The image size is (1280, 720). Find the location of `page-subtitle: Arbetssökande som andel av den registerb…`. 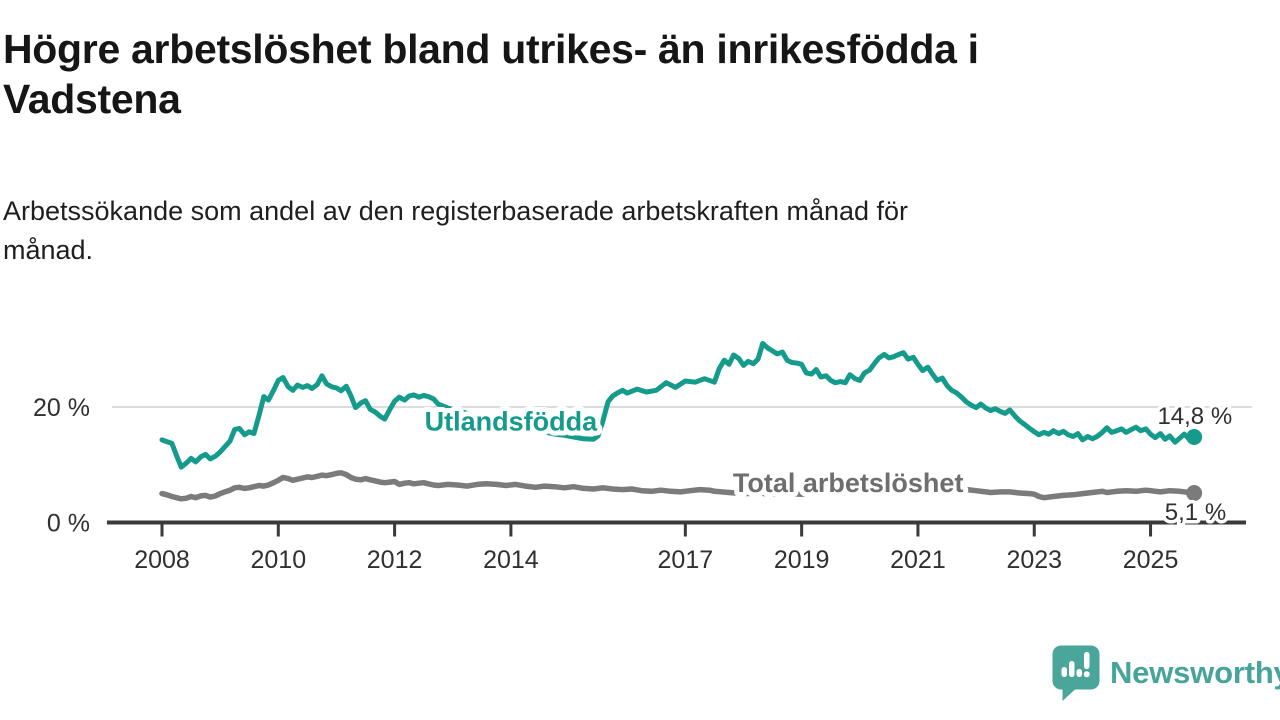

page-subtitle: Arbetssökande som andel av den registerb… is located at coordinates (456, 231).